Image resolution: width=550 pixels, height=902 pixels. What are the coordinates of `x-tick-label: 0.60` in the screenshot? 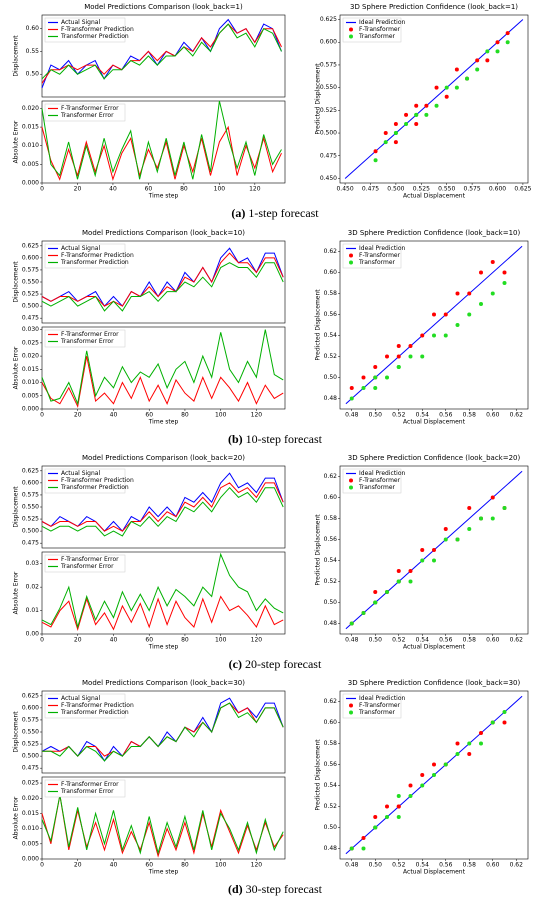 It's located at (493, 415).